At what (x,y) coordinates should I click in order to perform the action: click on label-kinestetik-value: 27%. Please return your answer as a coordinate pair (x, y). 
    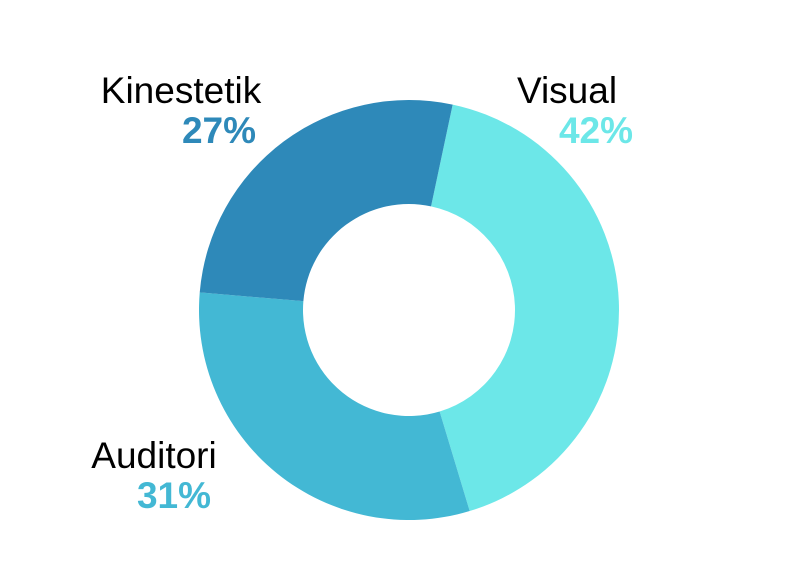
    Looking at the image, I should click on (219, 130).